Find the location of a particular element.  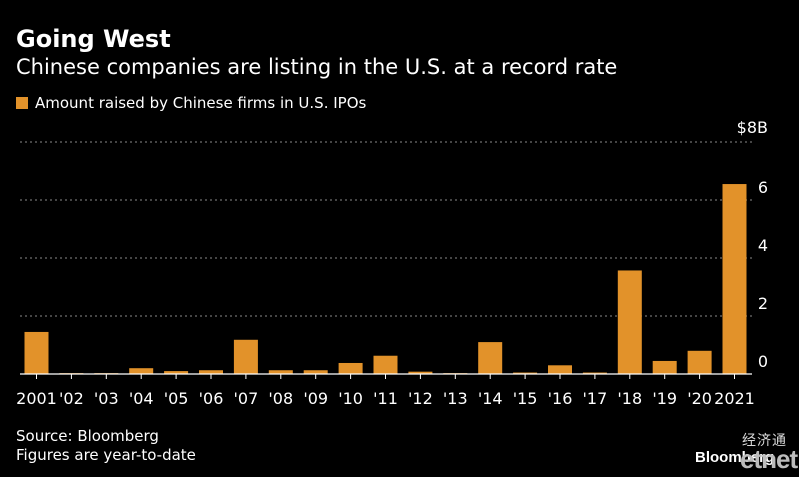

x-tick-label: '16 is located at coordinates (560, 398).